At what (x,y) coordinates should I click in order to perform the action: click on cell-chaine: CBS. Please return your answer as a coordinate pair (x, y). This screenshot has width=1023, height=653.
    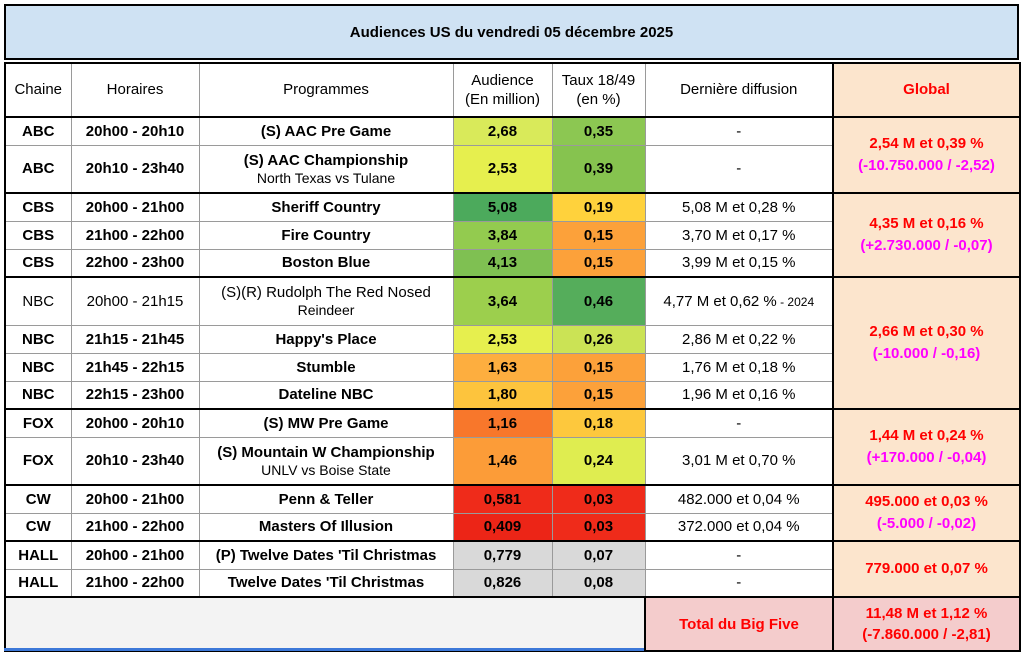
    Looking at the image, I should click on (38, 235).